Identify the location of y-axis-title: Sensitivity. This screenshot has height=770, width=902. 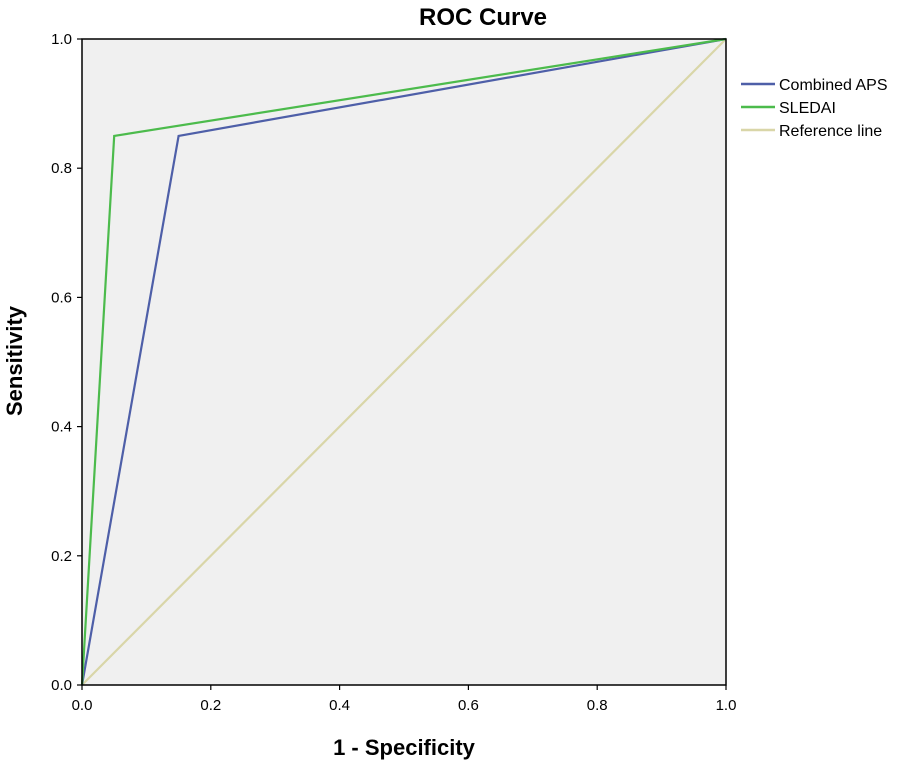
(14, 360).